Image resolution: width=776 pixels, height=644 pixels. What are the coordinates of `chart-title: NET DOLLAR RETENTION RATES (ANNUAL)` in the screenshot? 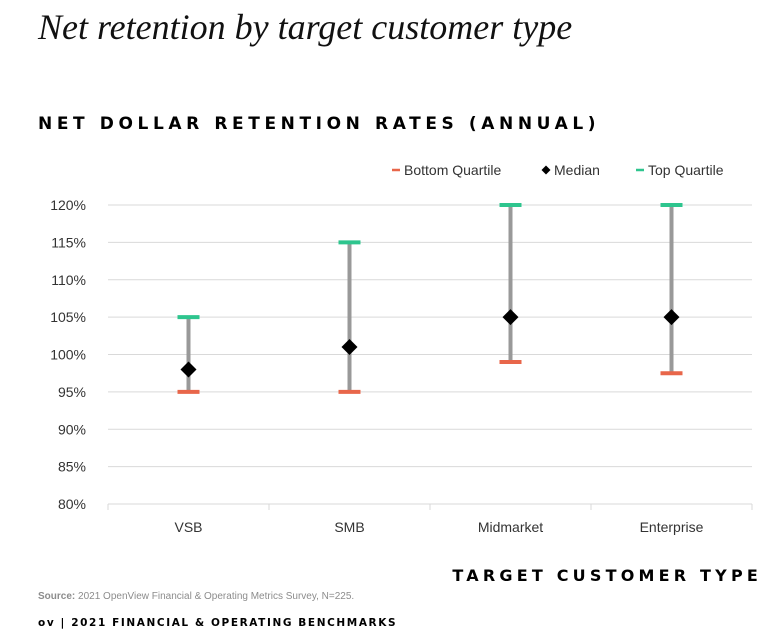 It's located at (319, 124).